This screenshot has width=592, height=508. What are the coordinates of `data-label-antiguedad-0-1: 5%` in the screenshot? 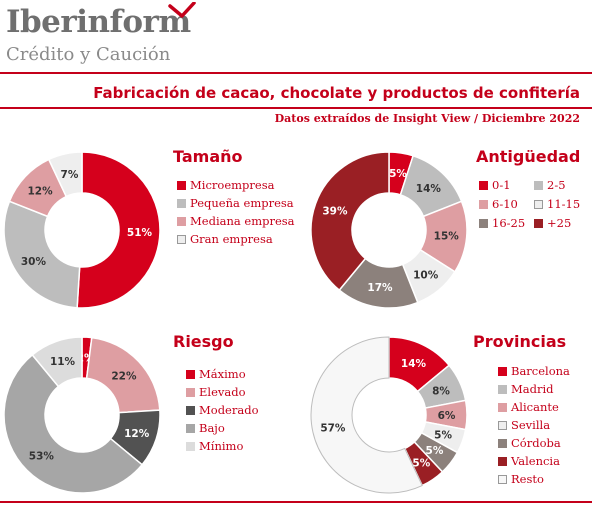 It's located at (398, 174).